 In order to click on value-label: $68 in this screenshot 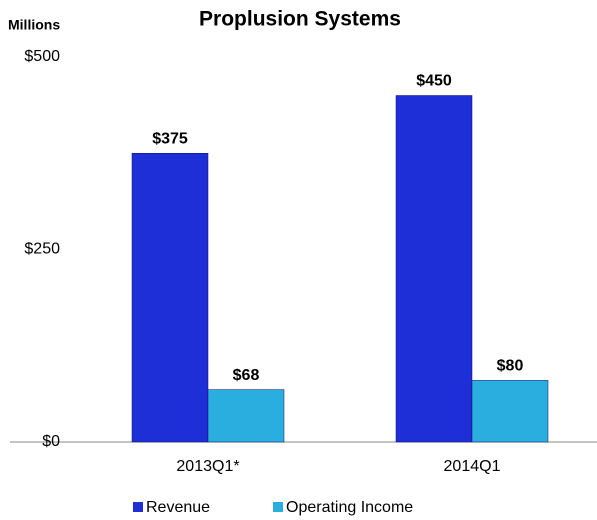, I will do `click(246, 375)`.